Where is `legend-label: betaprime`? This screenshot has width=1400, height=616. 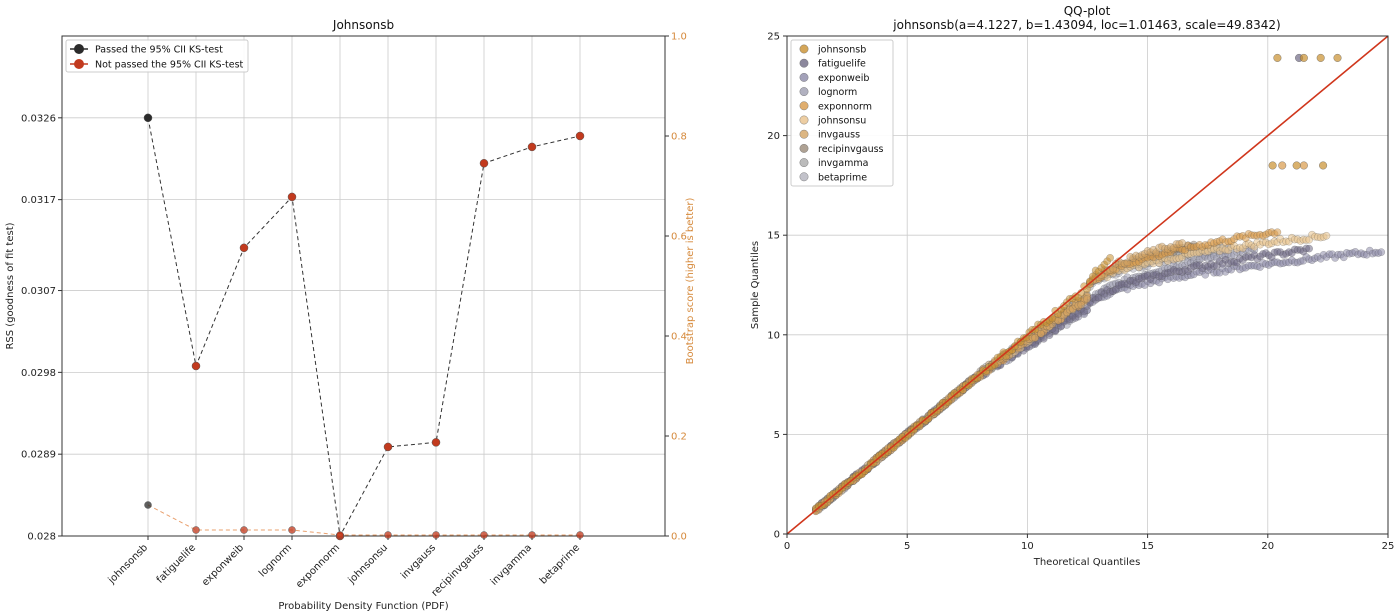
legend-label: betaprime is located at coordinates (842, 177).